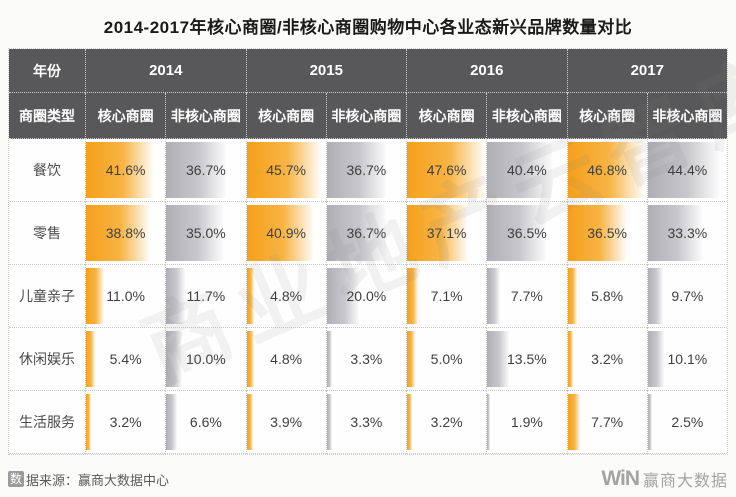  I want to click on win-logo-icon: WiN, so click(620, 478).